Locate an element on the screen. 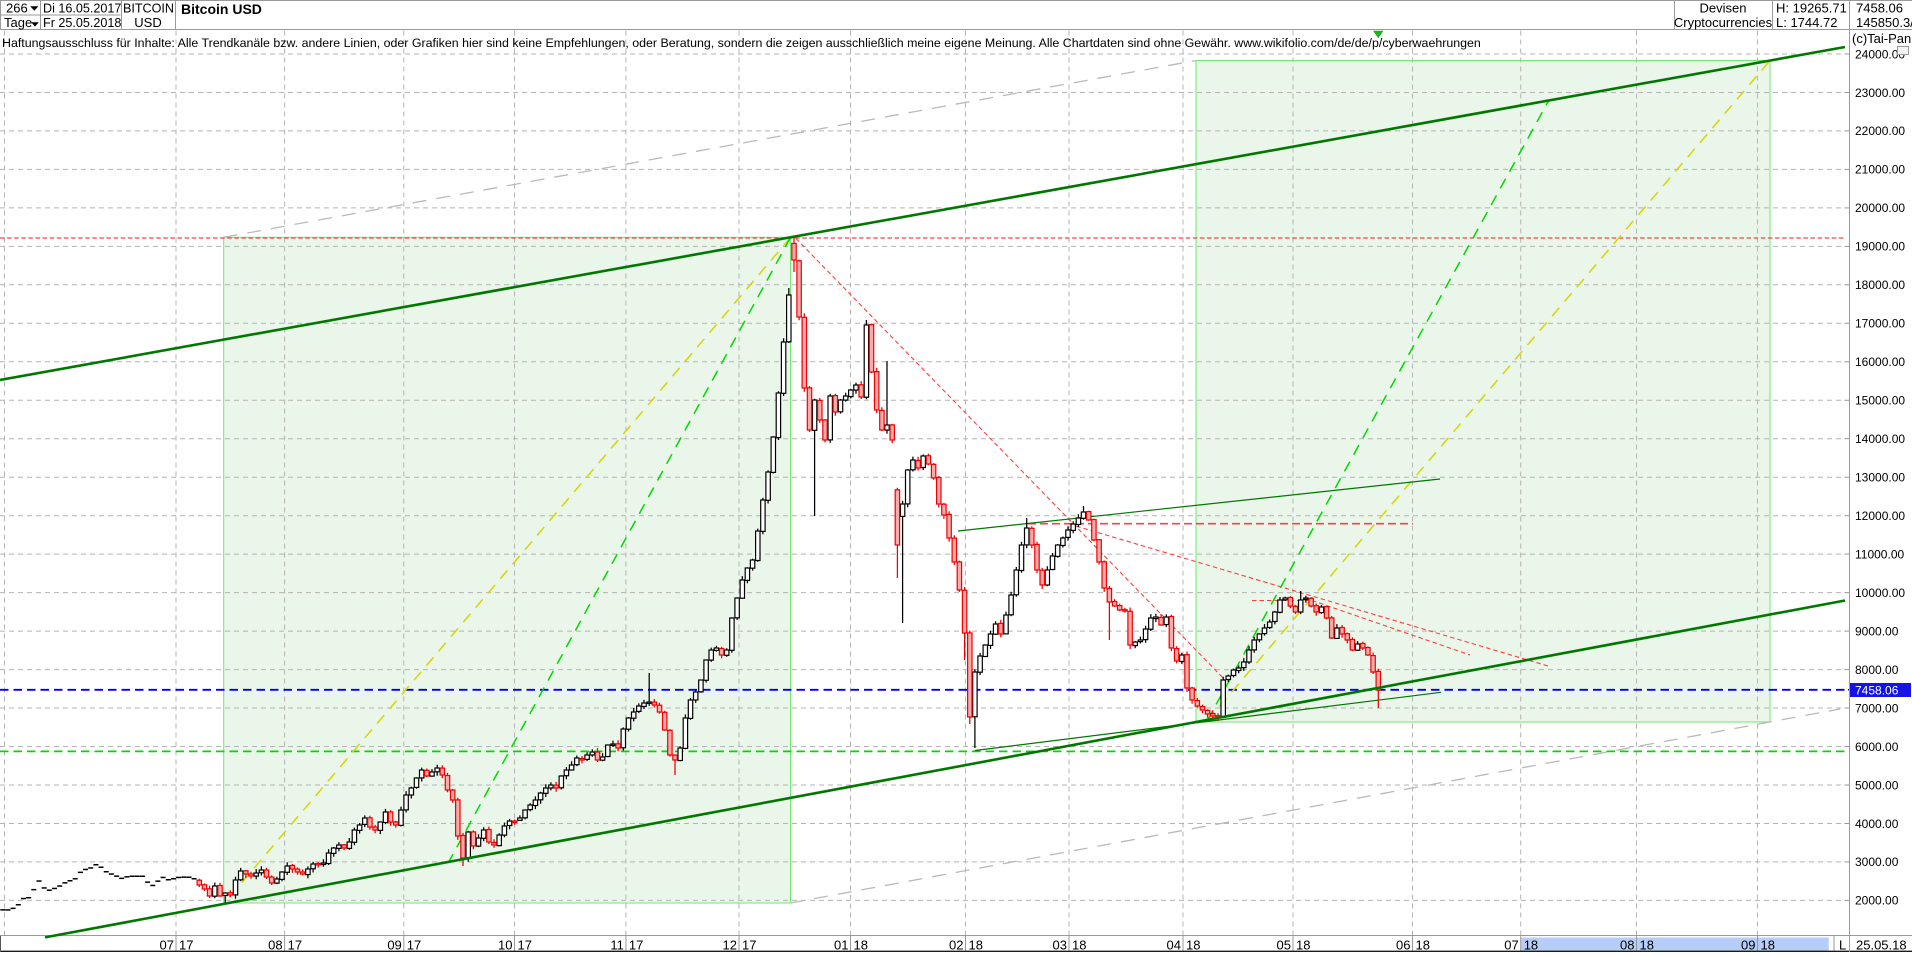  svg-text: 06 is located at coordinates (1403, 945).